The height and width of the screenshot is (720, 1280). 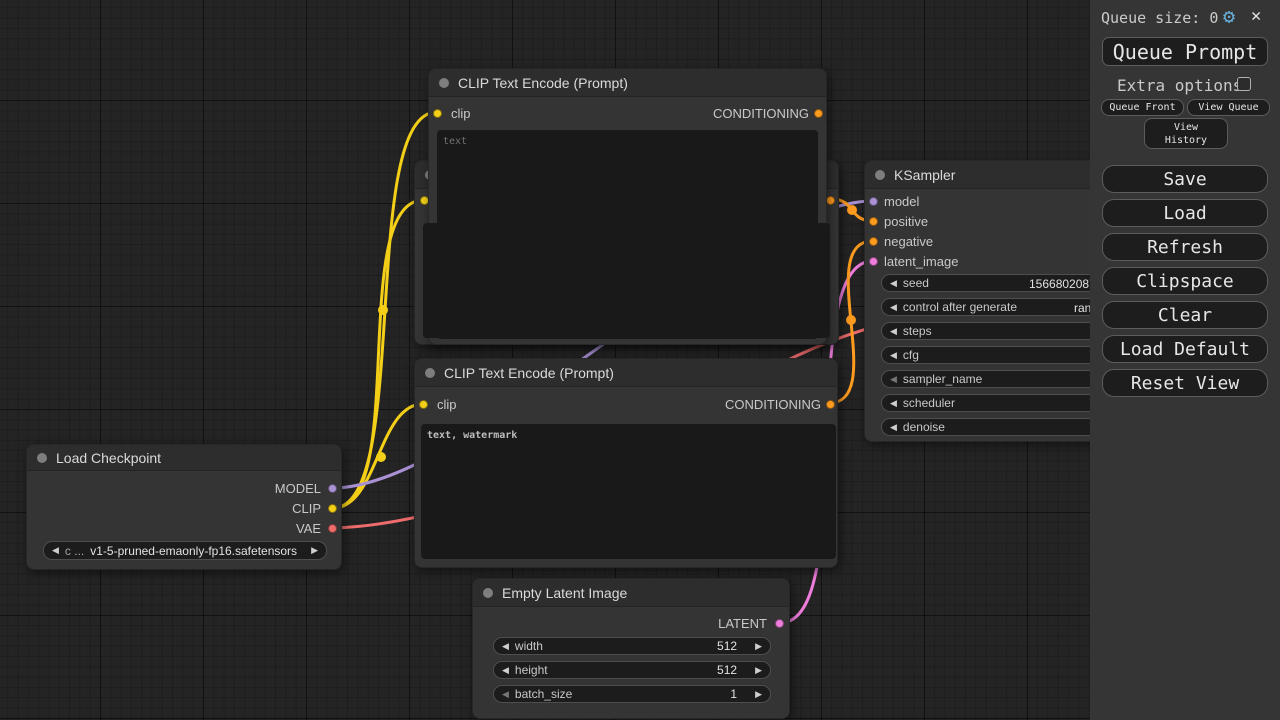 I want to click on widget-label: seed, so click(x=915, y=283).